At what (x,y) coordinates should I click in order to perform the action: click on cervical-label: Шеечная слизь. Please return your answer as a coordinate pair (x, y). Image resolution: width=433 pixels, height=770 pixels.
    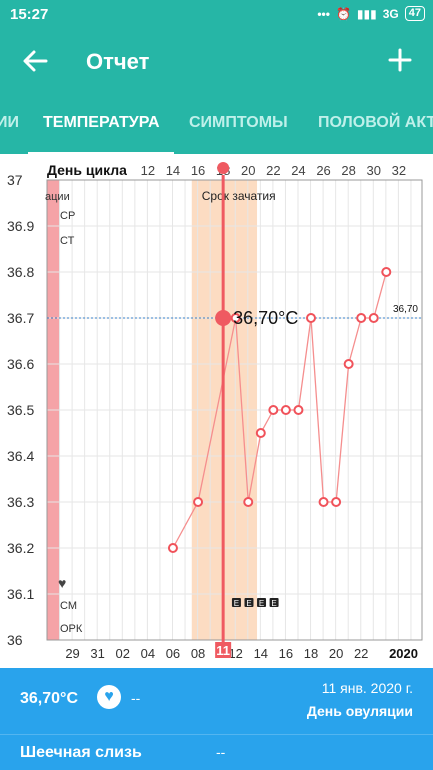
    Looking at the image, I should click on (81, 752).